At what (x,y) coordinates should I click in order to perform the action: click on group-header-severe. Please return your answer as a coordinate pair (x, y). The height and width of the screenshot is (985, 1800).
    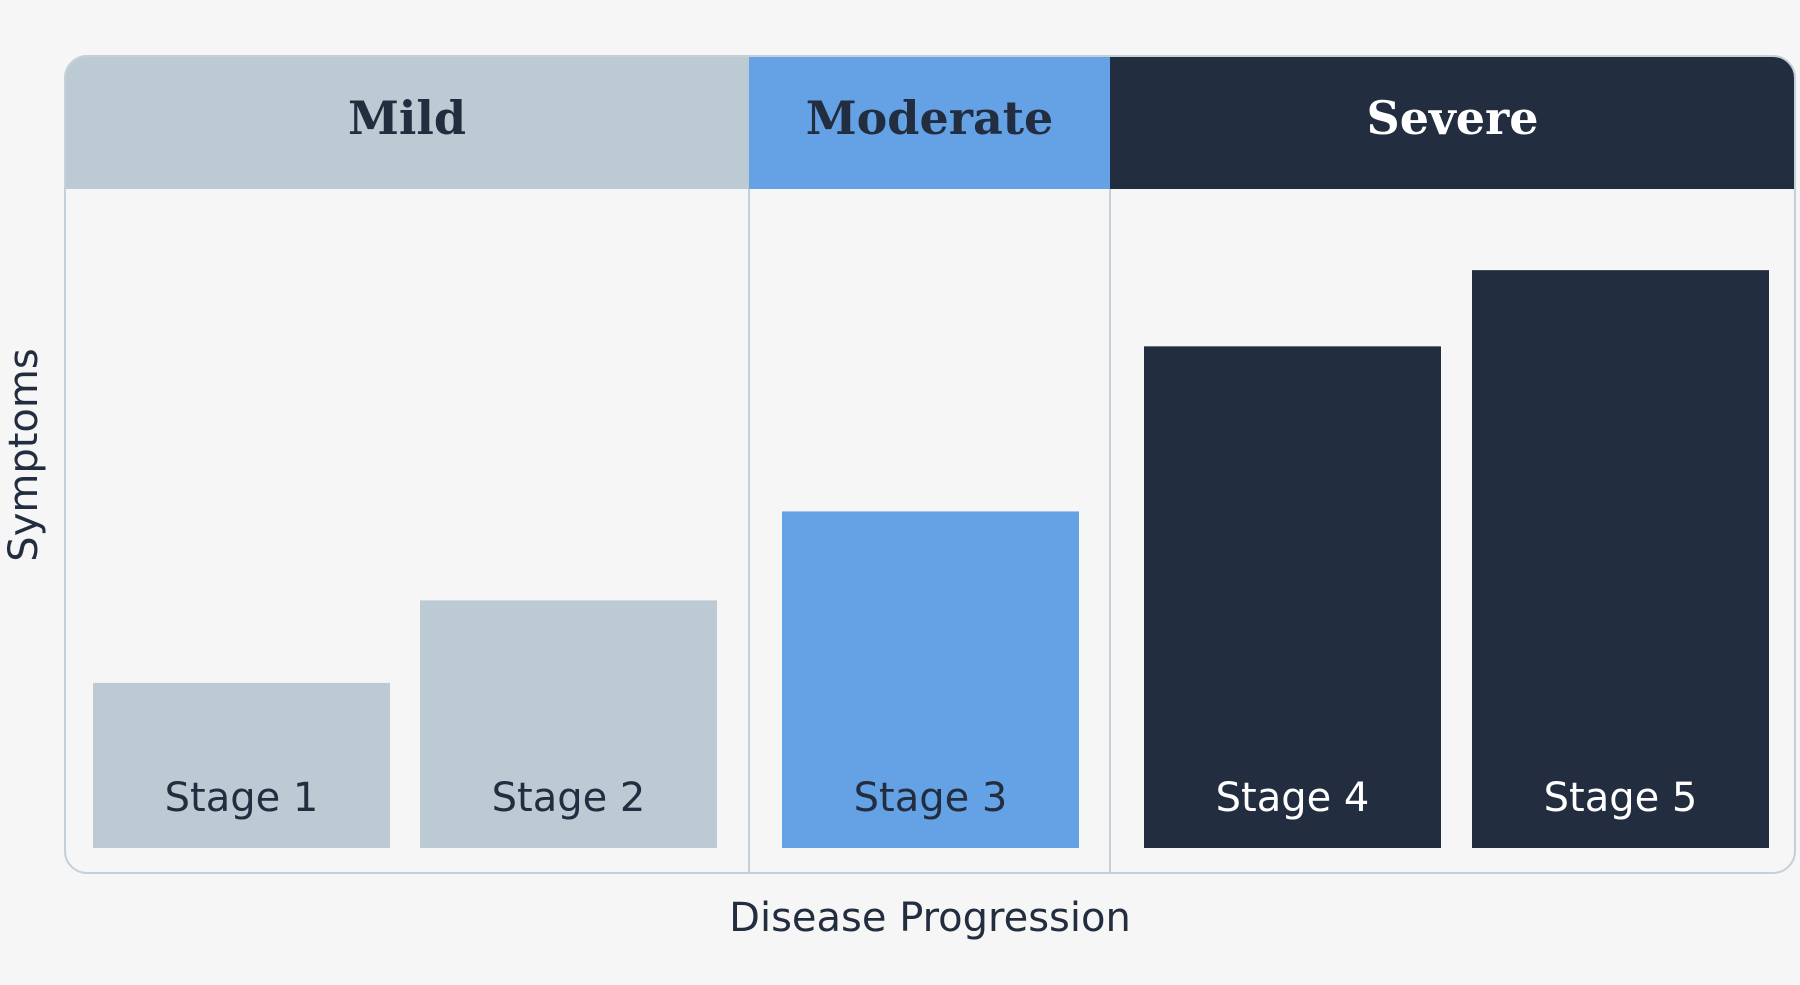
    Looking at the image, I should click on (1452, 122).